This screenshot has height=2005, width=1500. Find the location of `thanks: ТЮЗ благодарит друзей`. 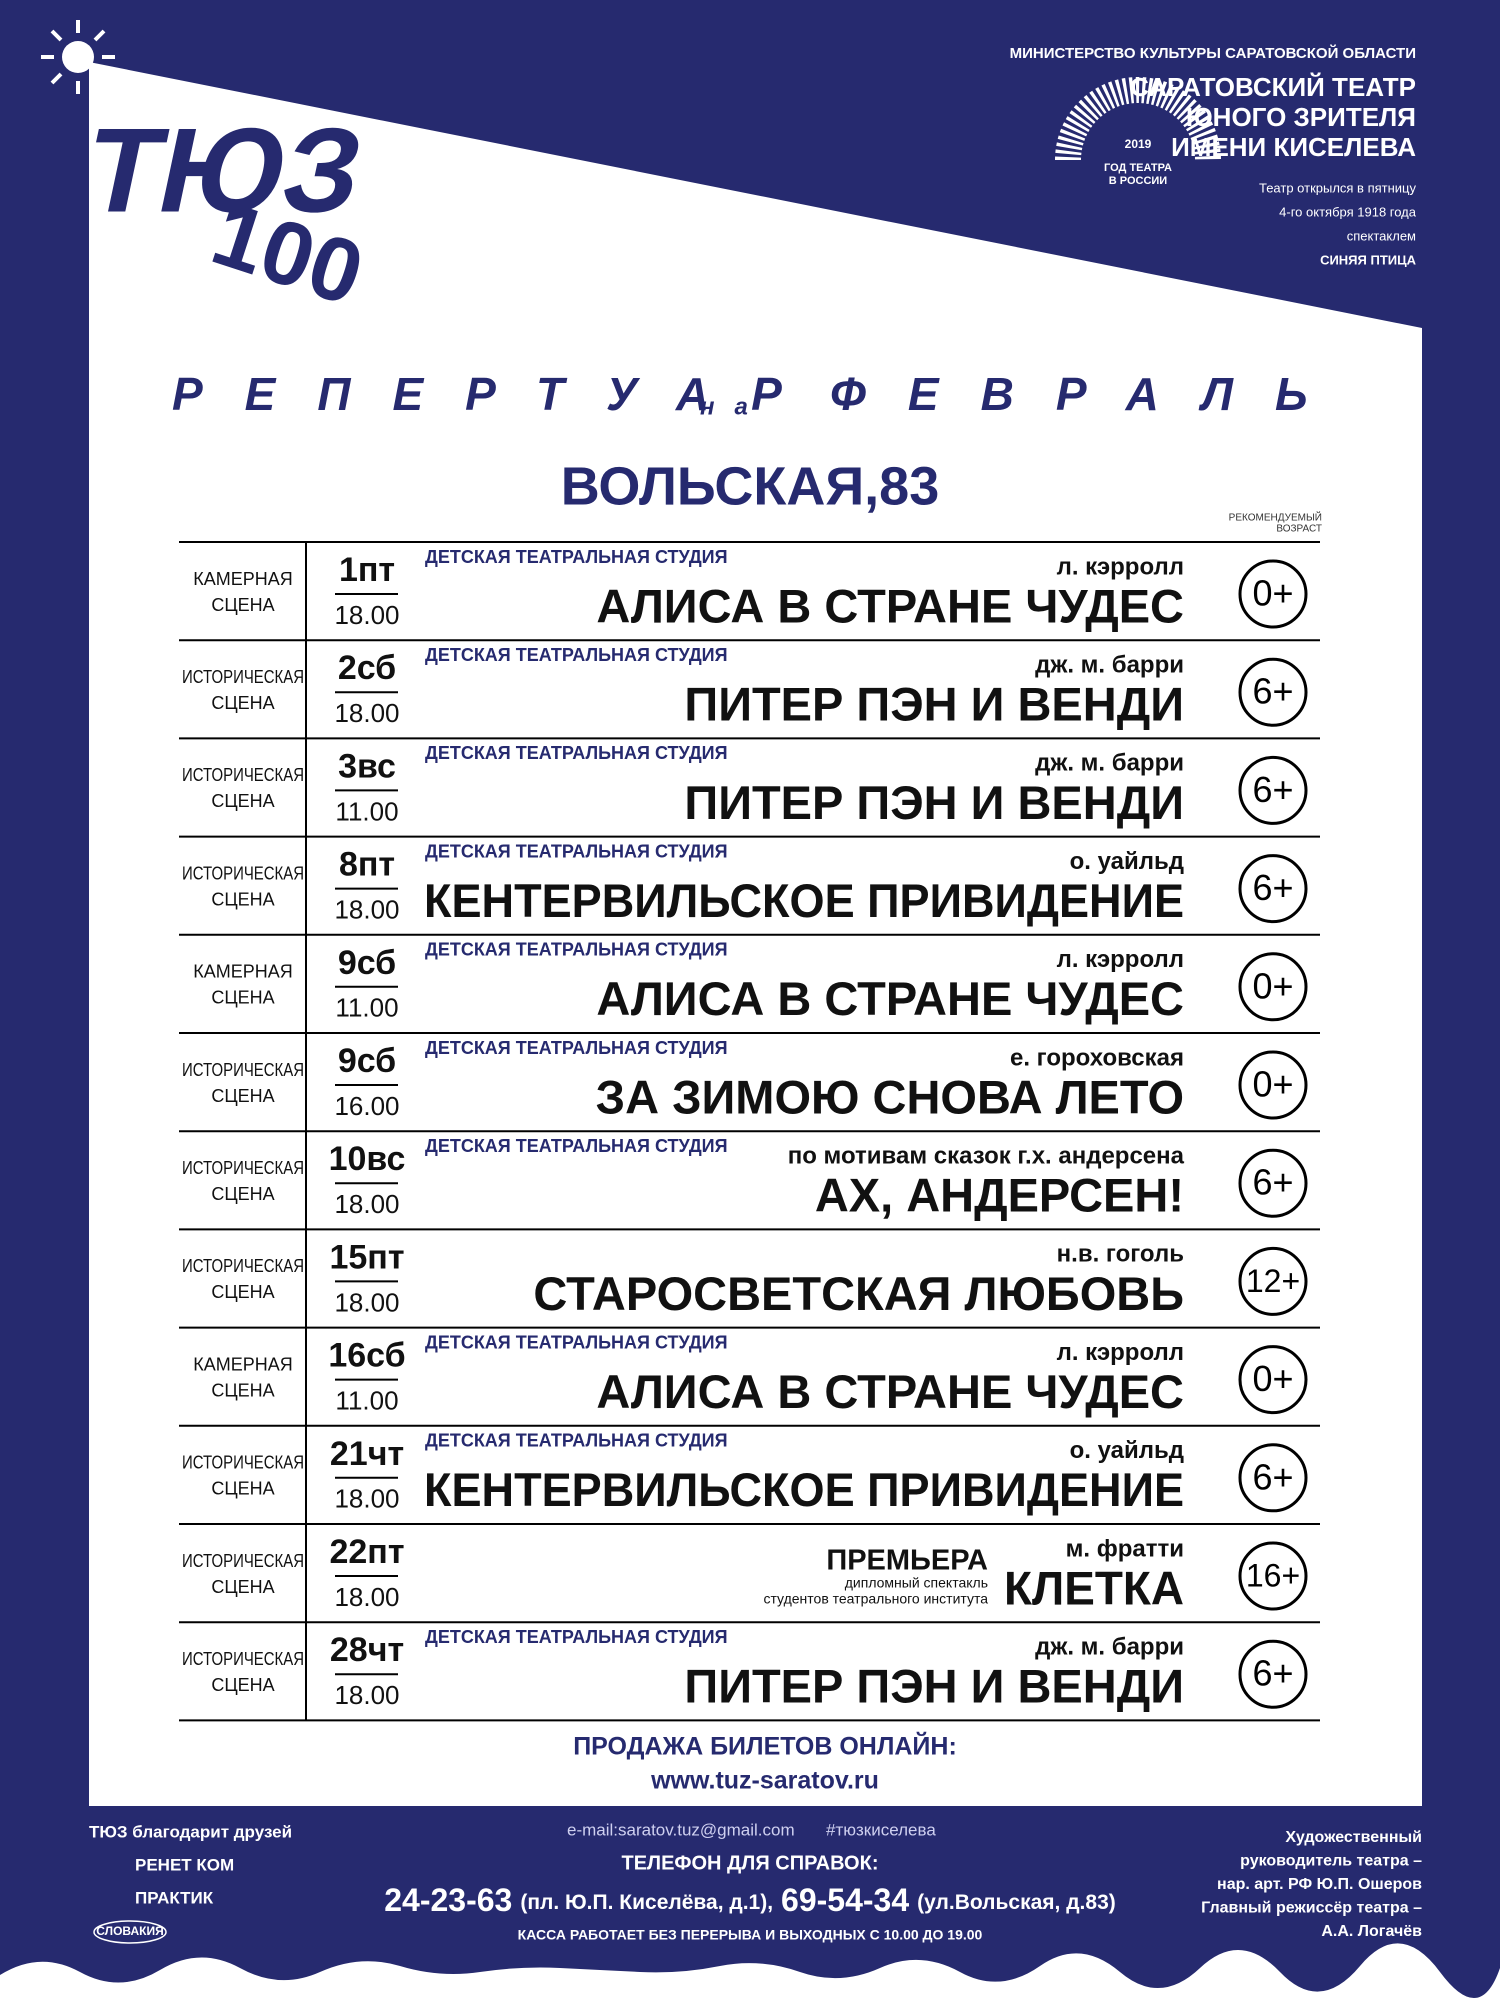

thanks: ТЮЗ благодарит друзей is located at coordinates (190, 1831).